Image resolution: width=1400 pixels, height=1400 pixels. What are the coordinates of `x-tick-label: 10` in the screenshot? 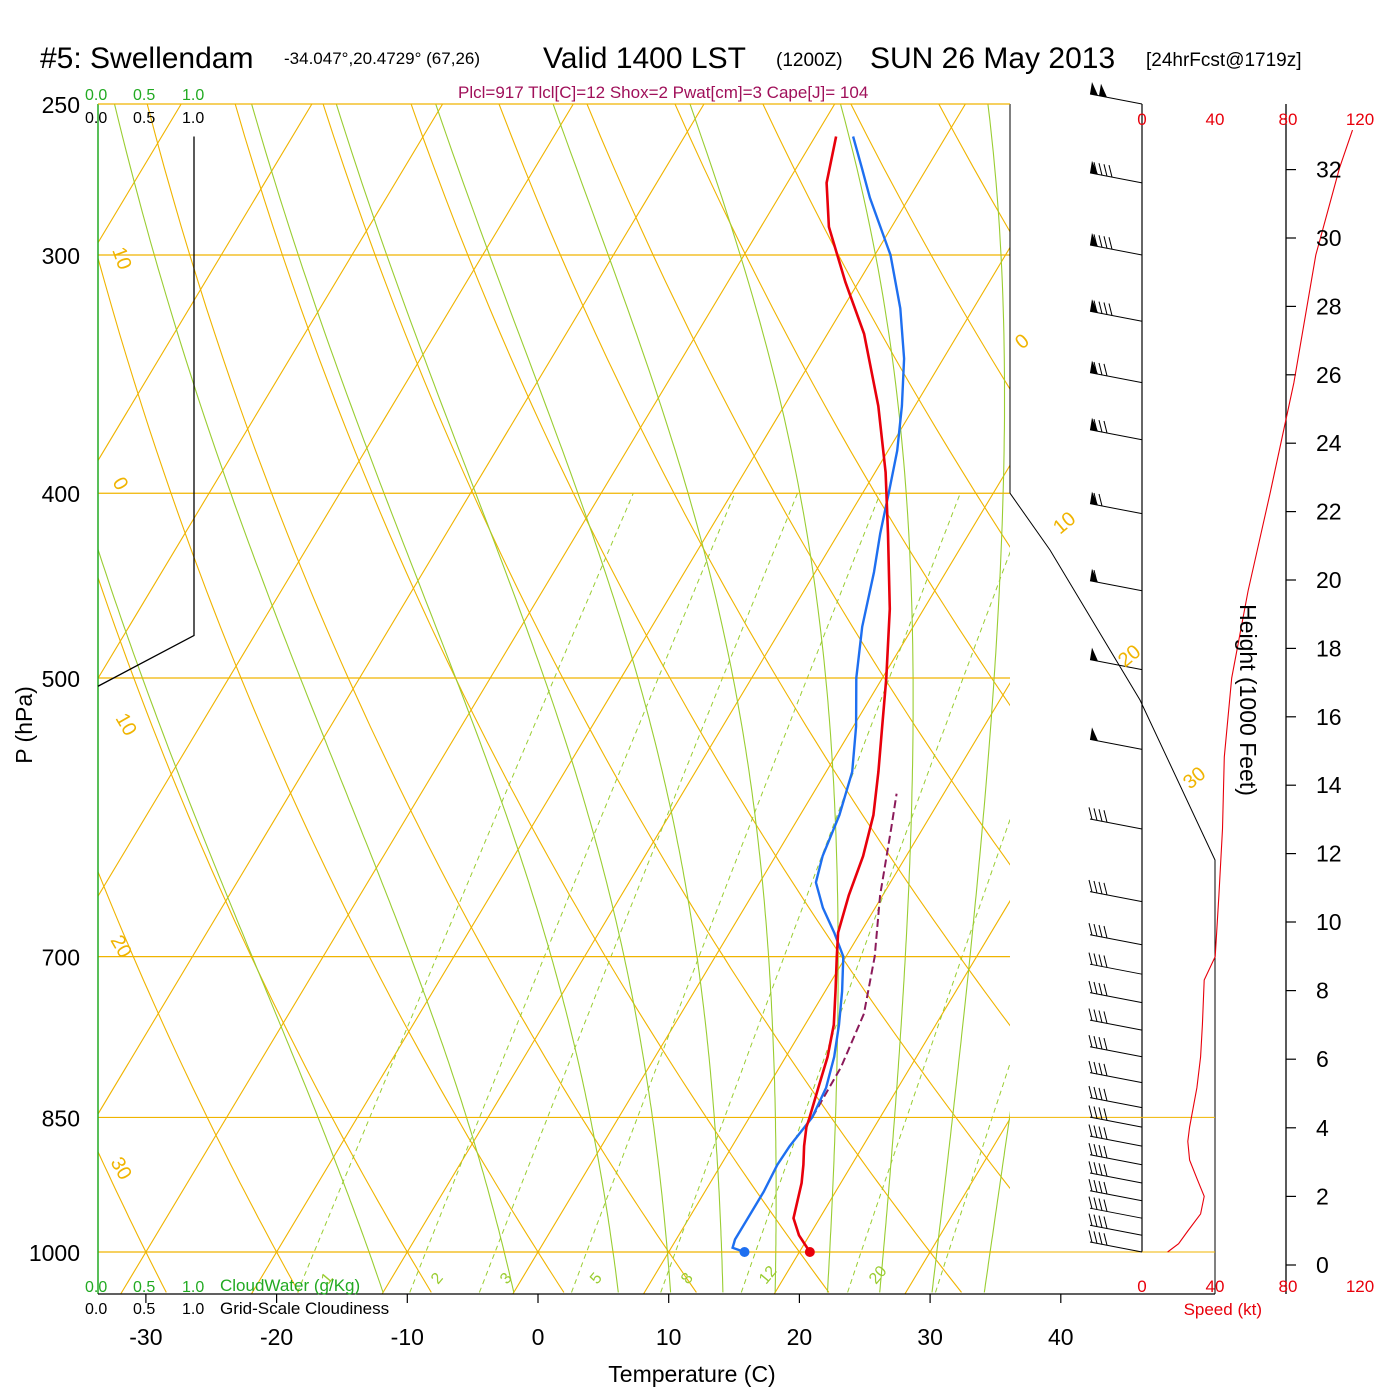 It's located at (669, 1337).